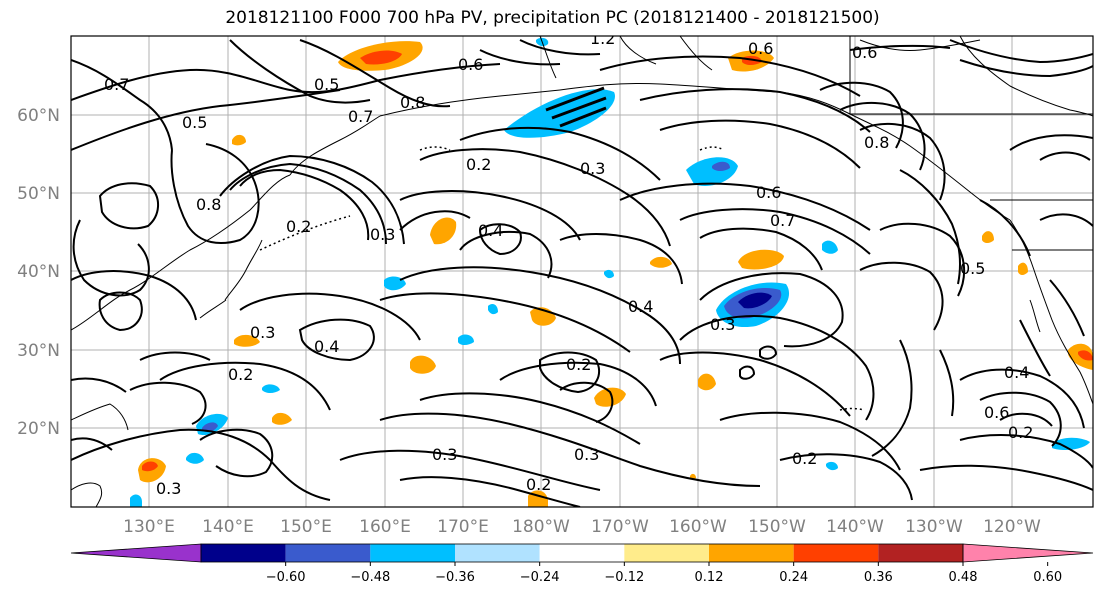 Image resolution: width=1105 pixels, height=601 pixels. Describe the element at coordinates (149, 527) in the screenshot. I see `lon-tick-label: 130°E` at that location.